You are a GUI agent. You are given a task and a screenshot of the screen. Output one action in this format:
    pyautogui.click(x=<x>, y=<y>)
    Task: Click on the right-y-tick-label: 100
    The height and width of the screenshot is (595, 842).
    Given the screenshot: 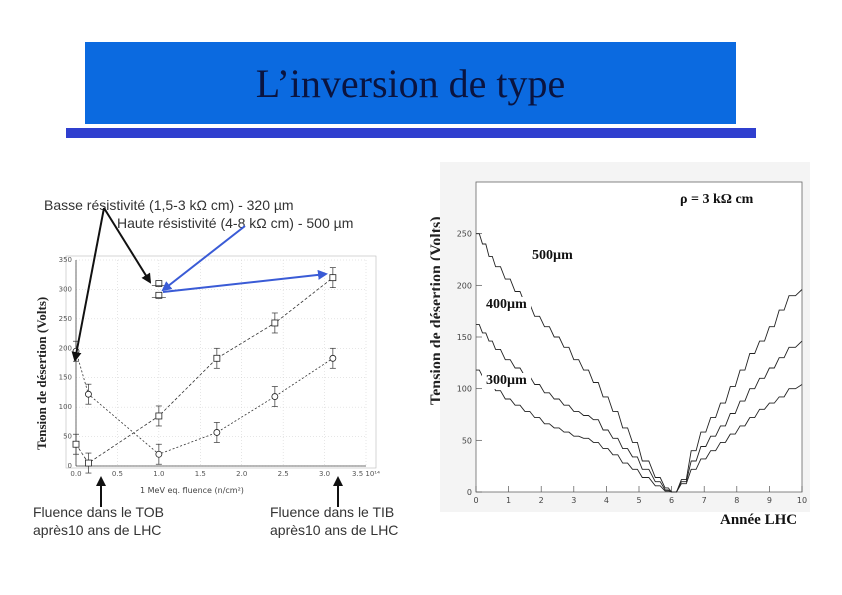 What is the action you would take?
    pyautogui.click(x=464, y=389)
    